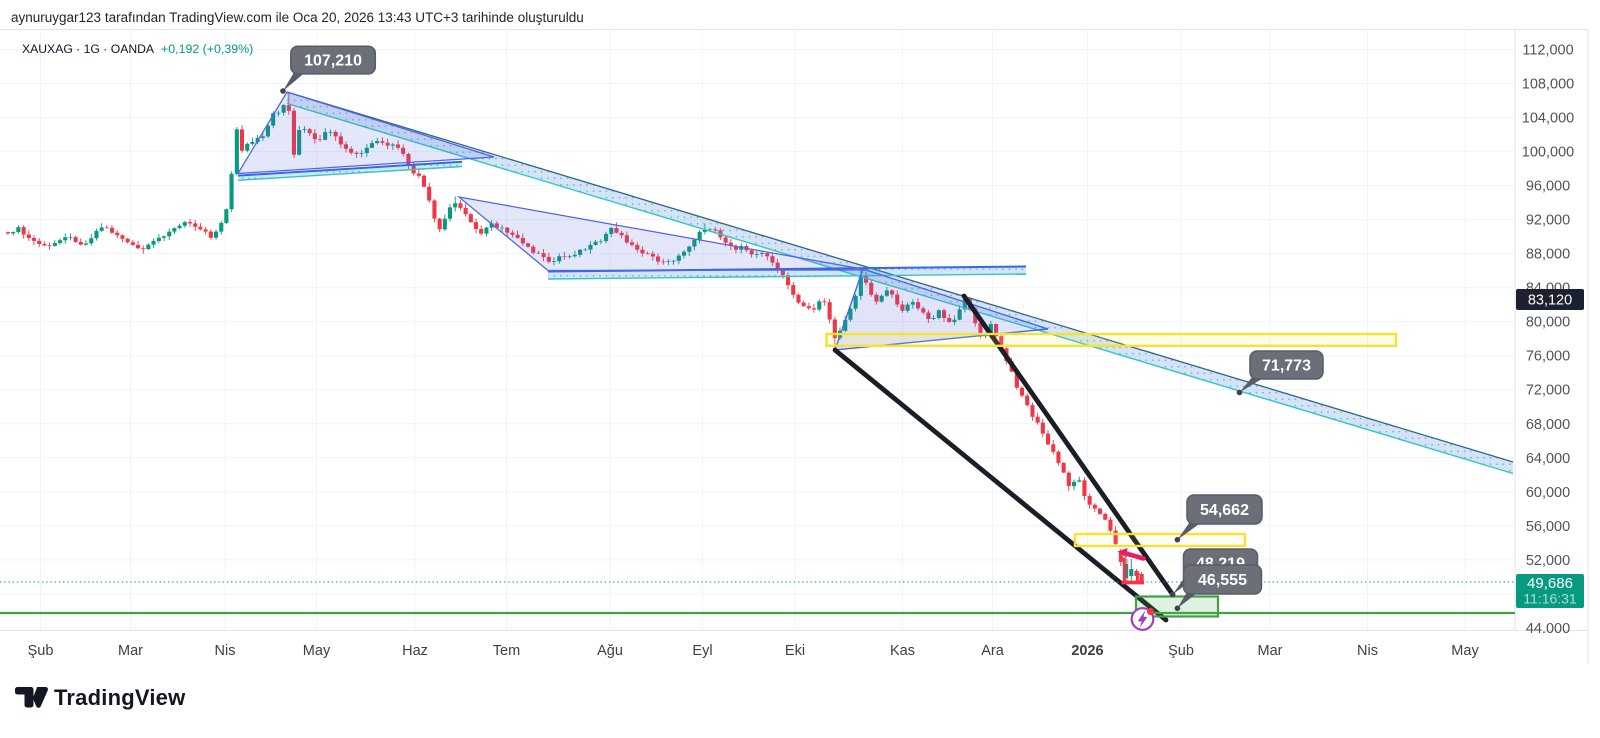  I want to click on svg-text: 49,686, so click(1550, 583).